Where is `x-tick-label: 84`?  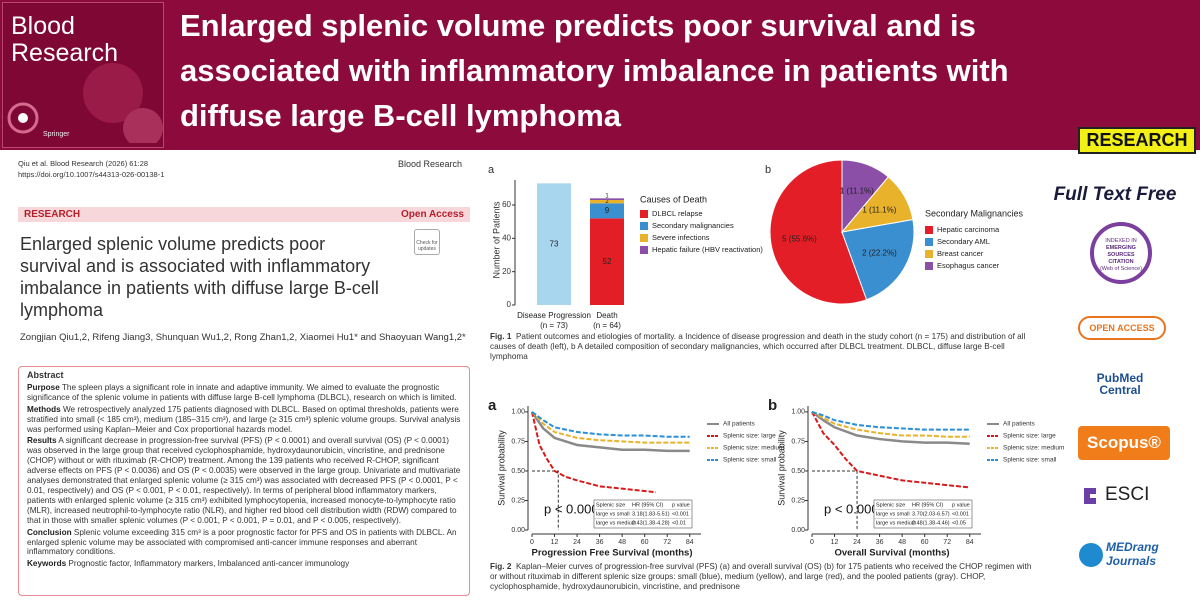
x-tick-label: 84 is located at coordinates (690, 542).